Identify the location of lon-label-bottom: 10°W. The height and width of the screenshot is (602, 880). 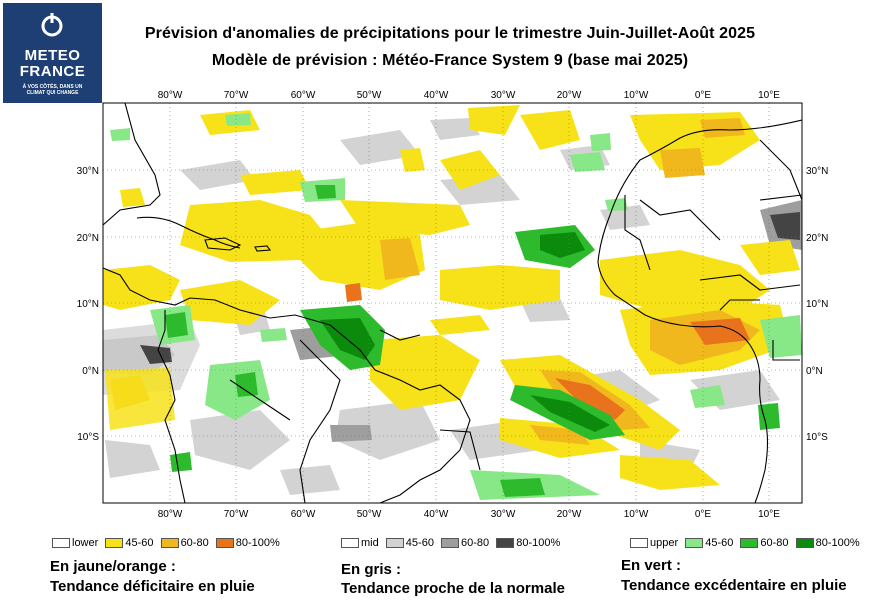
(636, 514).